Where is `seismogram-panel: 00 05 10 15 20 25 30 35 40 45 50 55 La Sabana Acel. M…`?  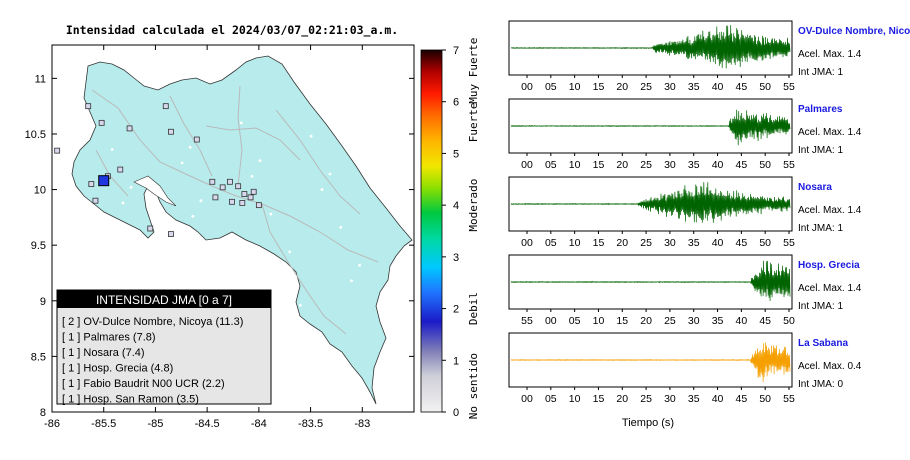 seismogram-panel: 00 05 10 15 20 25 30 35 40 45 50 55 La Sabana Acel. M… is located at coordinates (685, 368).